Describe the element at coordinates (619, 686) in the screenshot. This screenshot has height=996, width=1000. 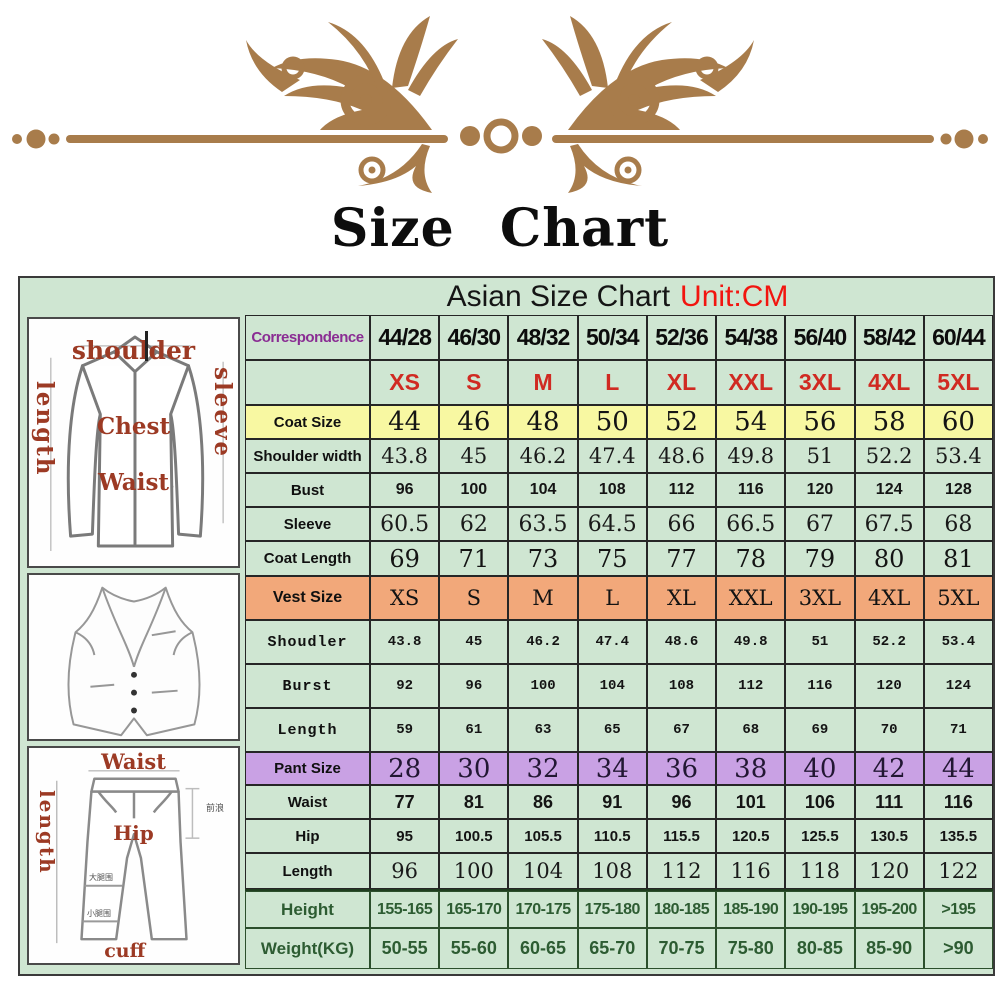
I see `table-row-vest-bust: Burst 92 96 100 104 108 112 116 120 124` at that location.